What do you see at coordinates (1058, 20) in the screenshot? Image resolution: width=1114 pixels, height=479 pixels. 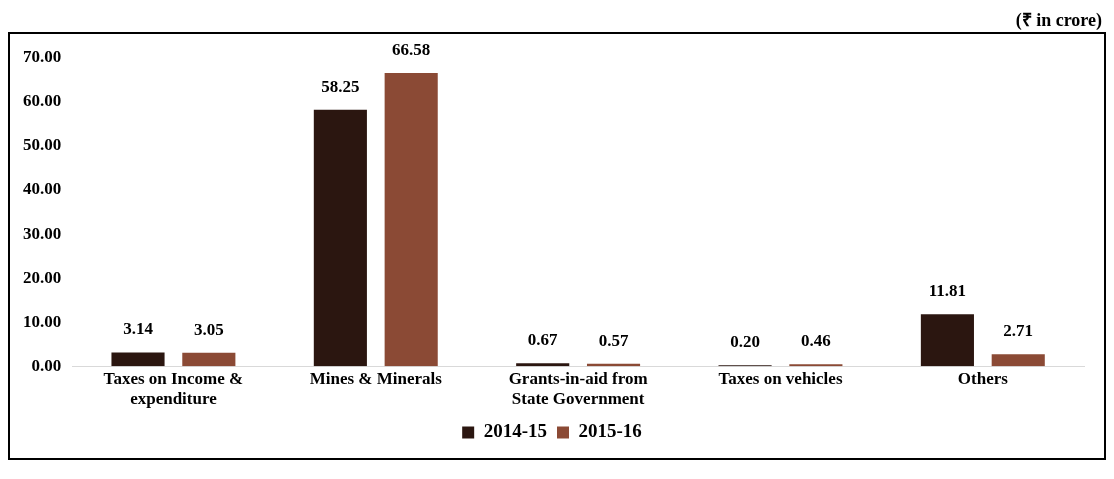 I see `text: (₹ in crore)` at bounding box center [1058, 20].